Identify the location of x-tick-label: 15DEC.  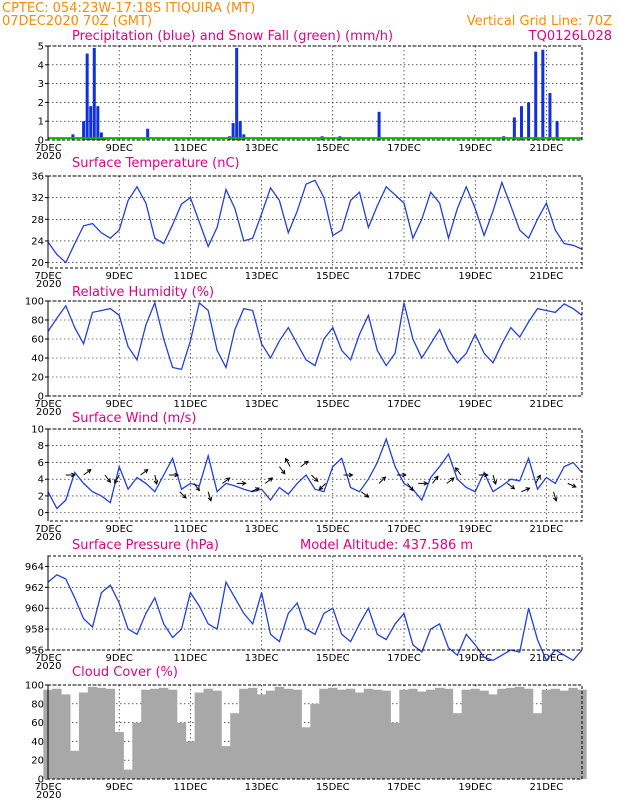
(333, 529).